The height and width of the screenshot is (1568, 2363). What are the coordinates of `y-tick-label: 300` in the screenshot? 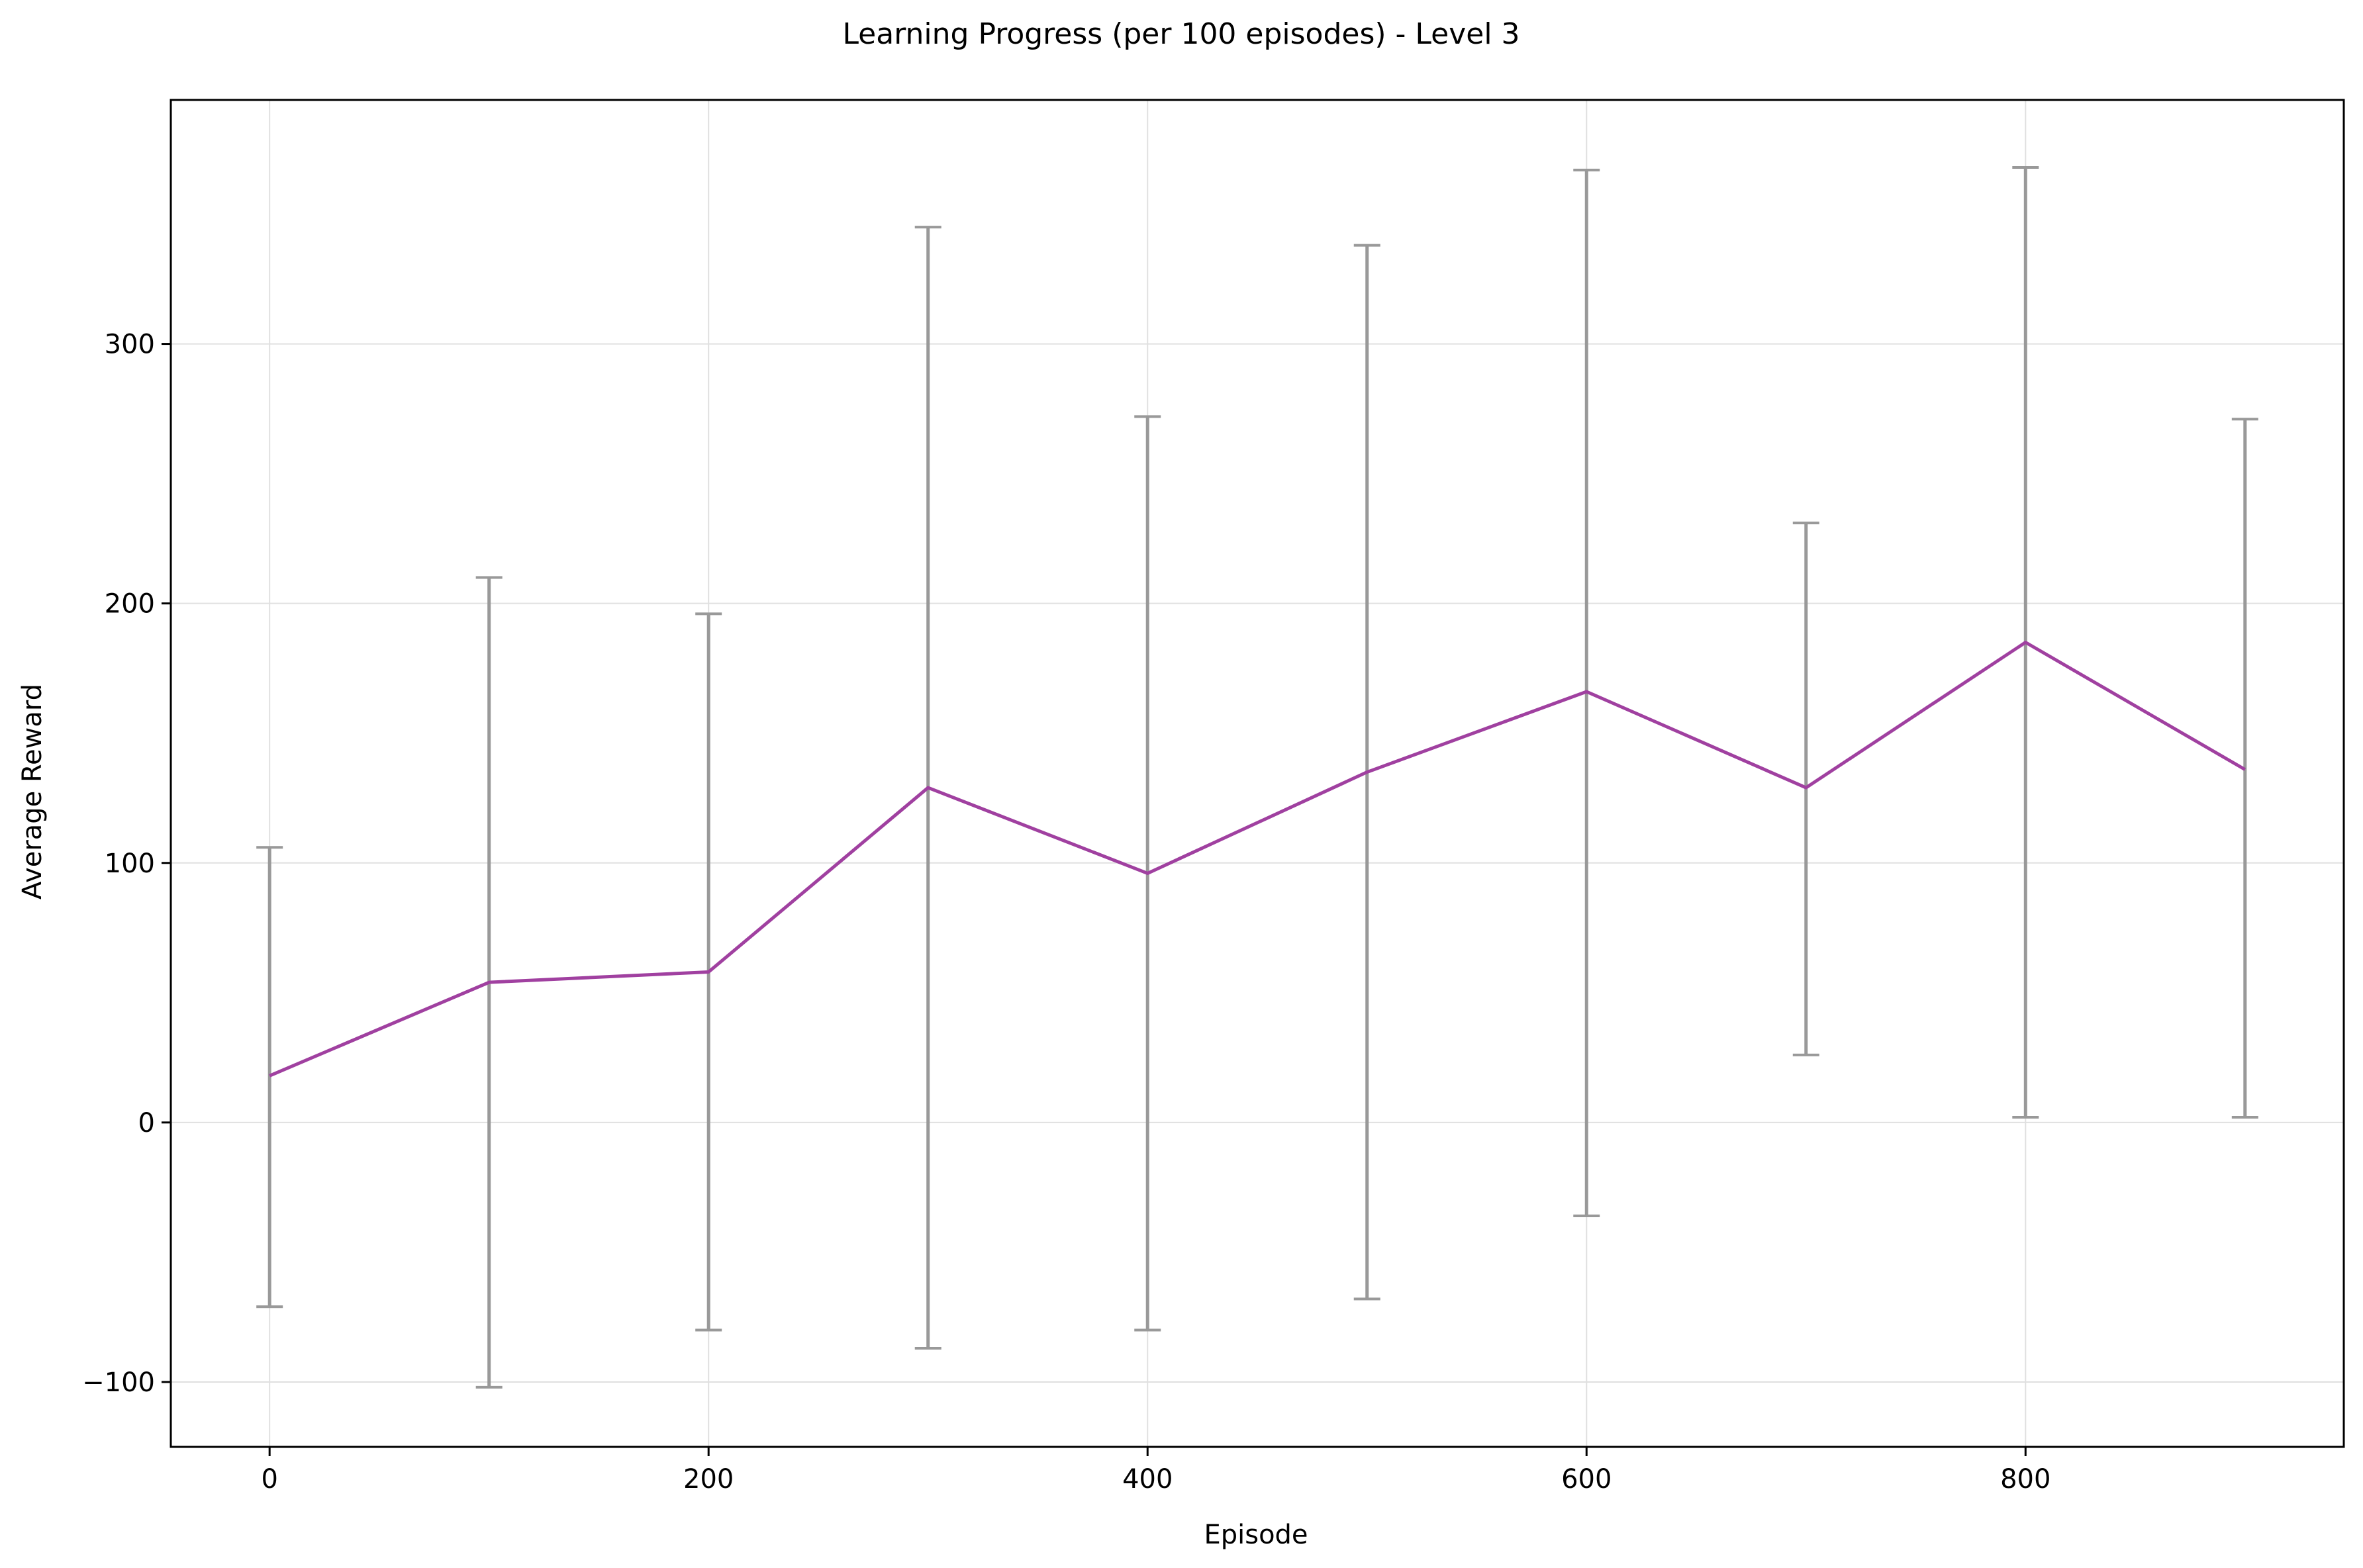 It's located at (130, 345).